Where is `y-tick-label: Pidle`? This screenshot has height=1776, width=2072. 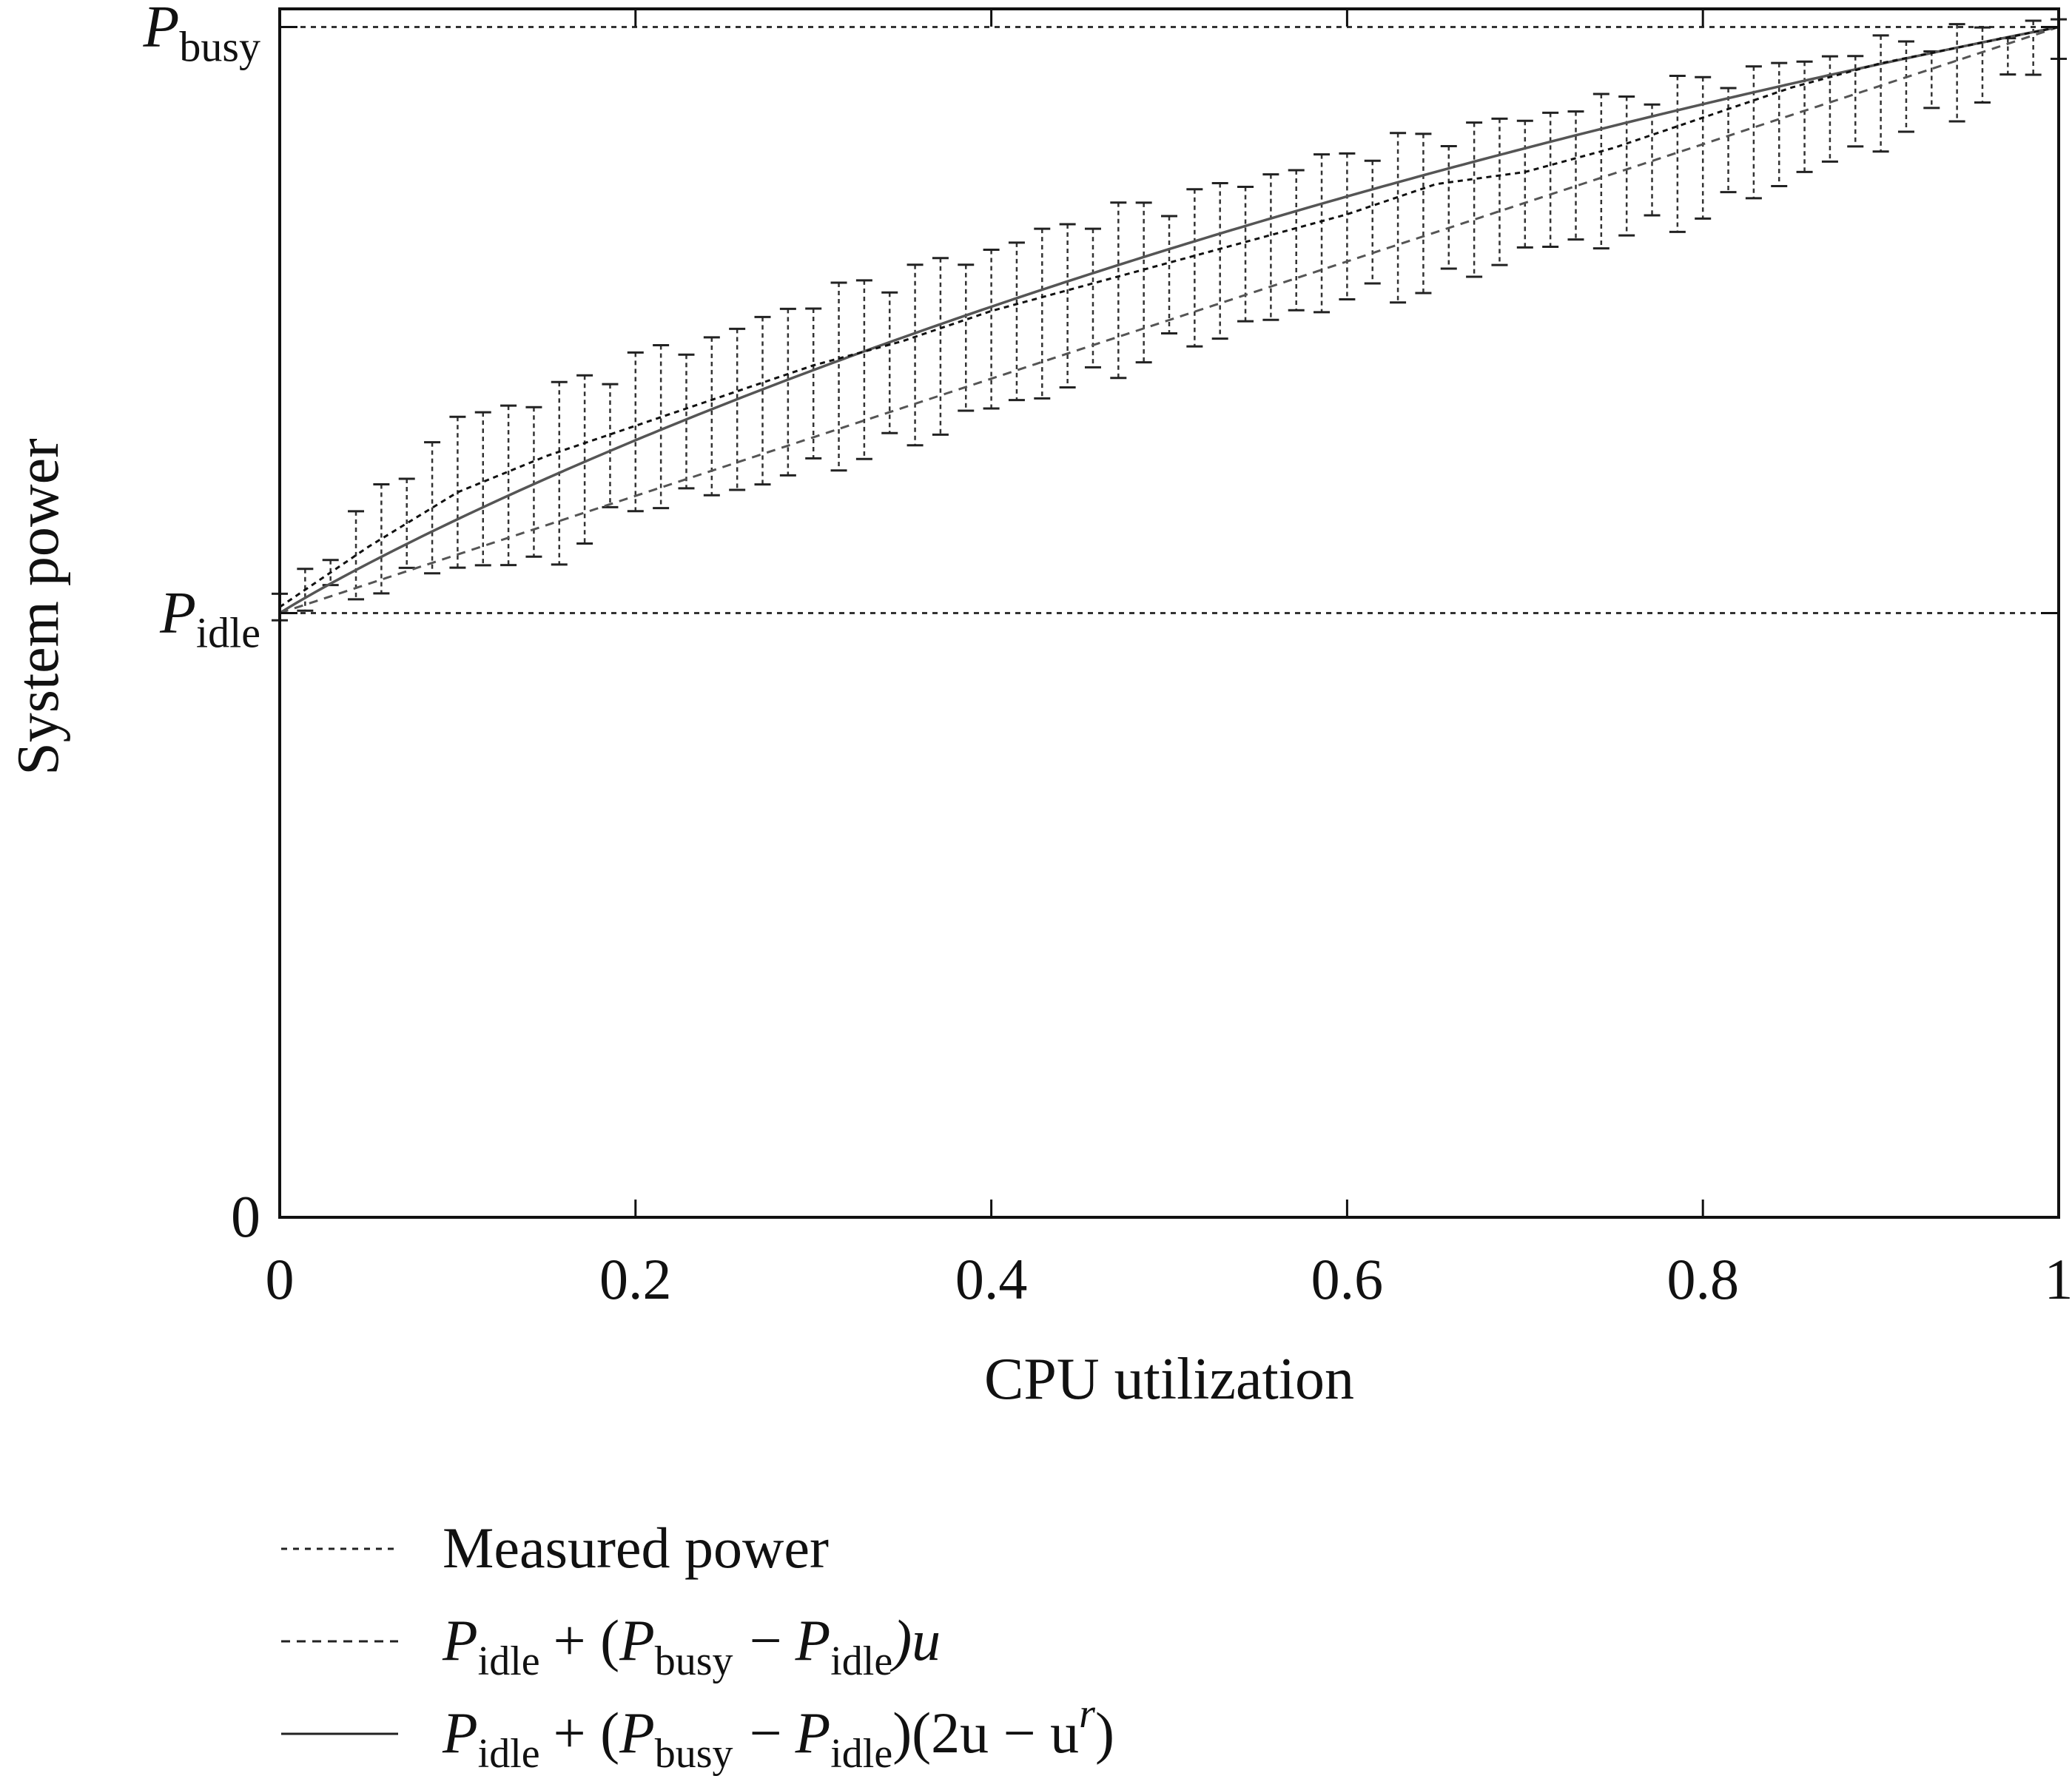 y-tick-label: Pidle is located at coordinates (209, 619).